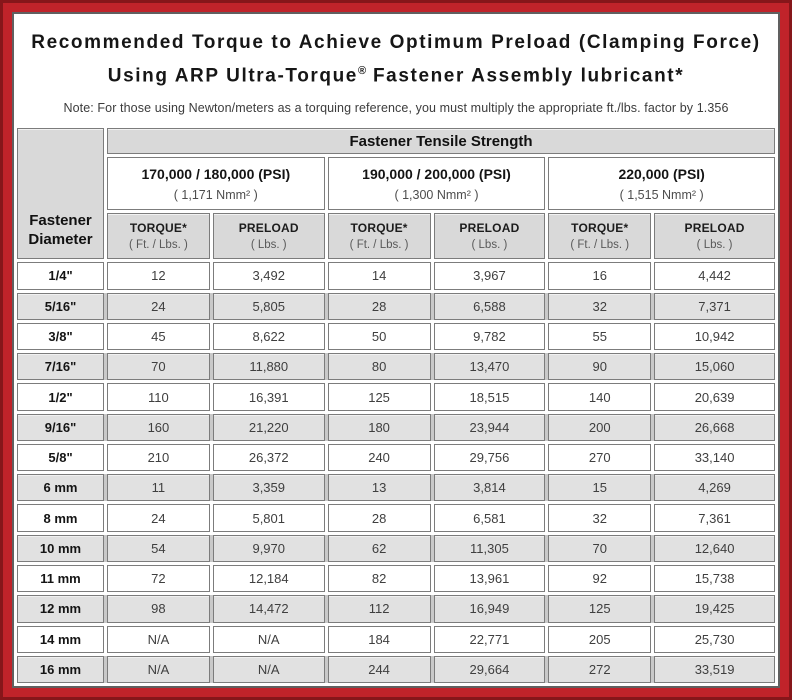 This screenshot has height=700, width=792. Describe the element at coordinates (489, 276) in the screenshot. I see `table-cell: 3,967` at that location.